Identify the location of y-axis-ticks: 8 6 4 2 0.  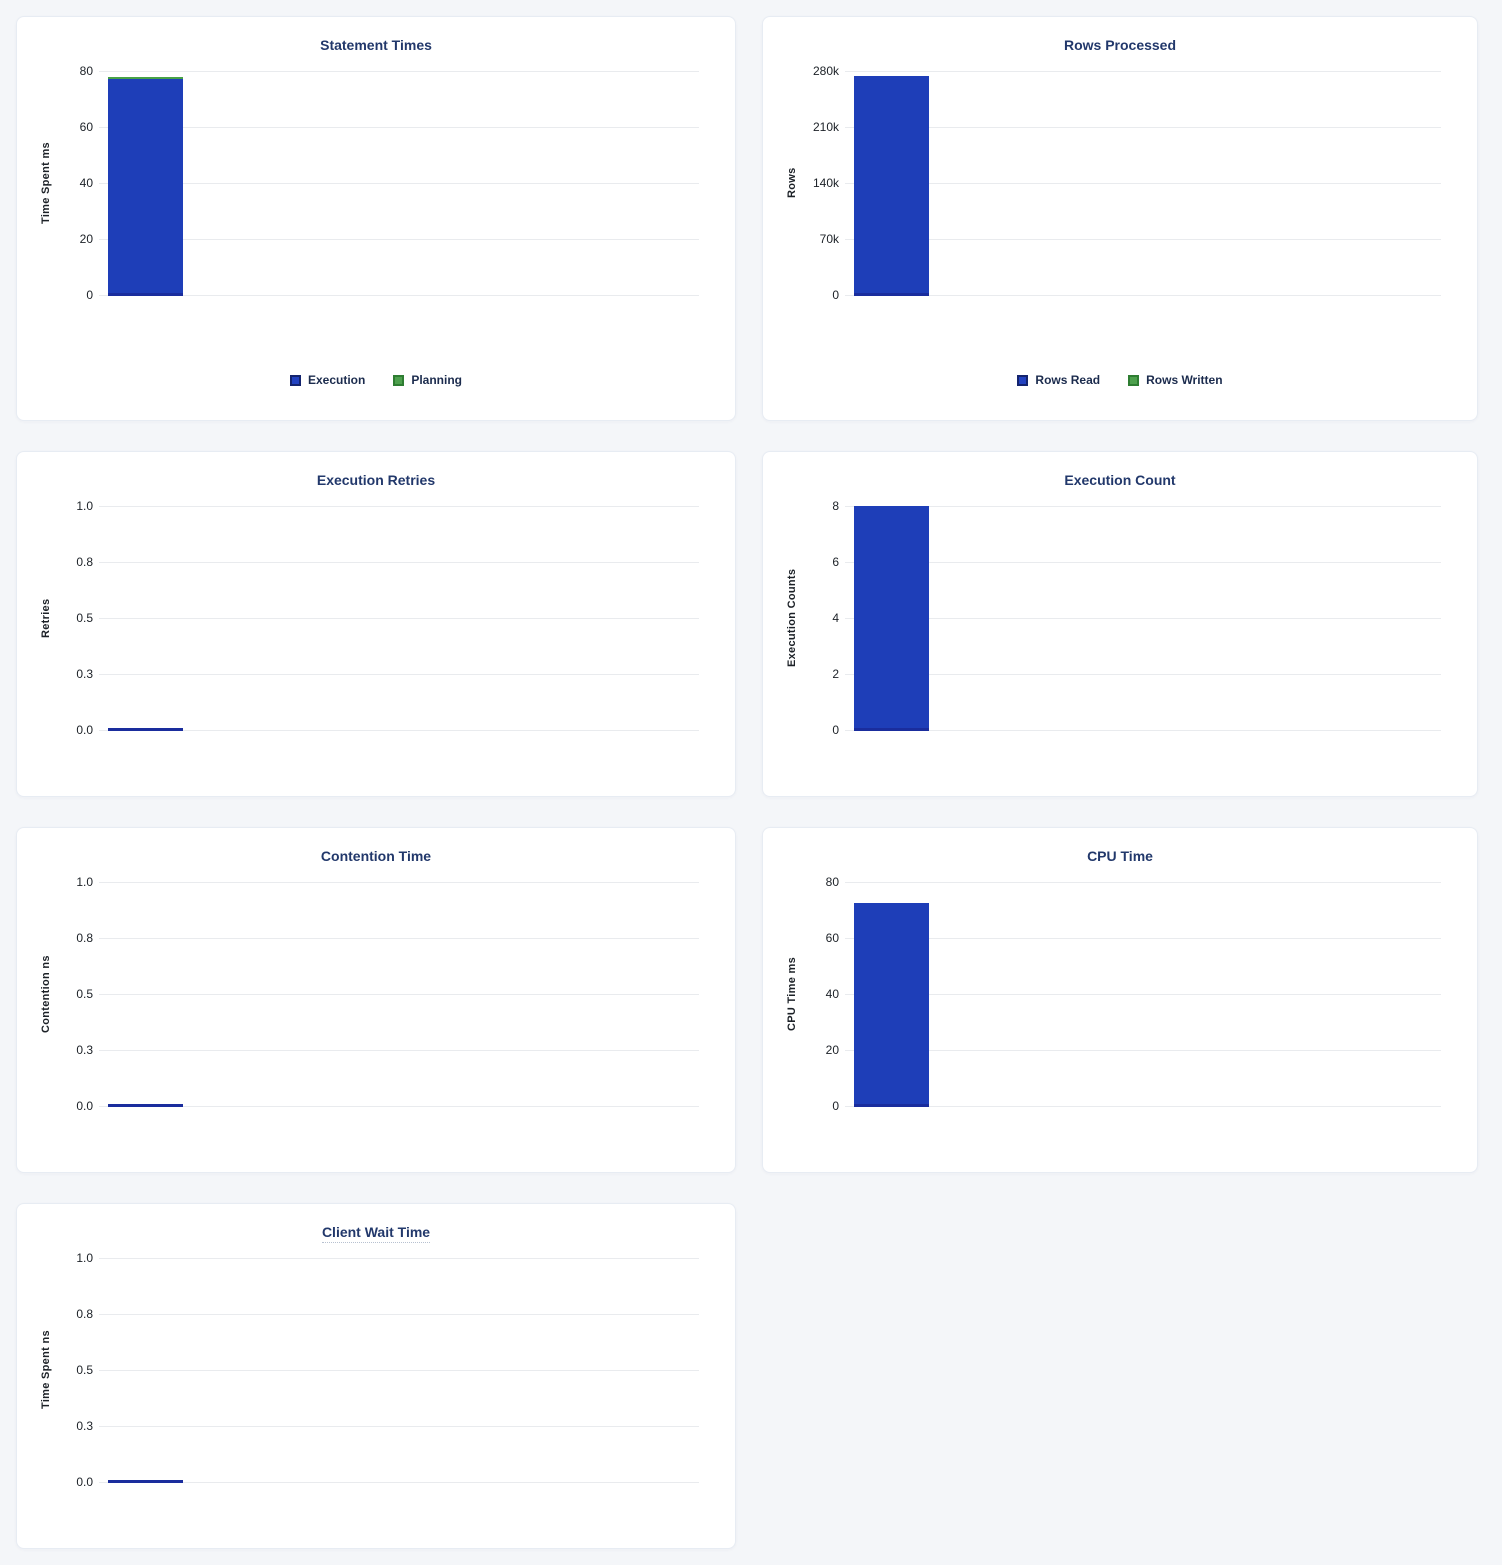
(826, 618).